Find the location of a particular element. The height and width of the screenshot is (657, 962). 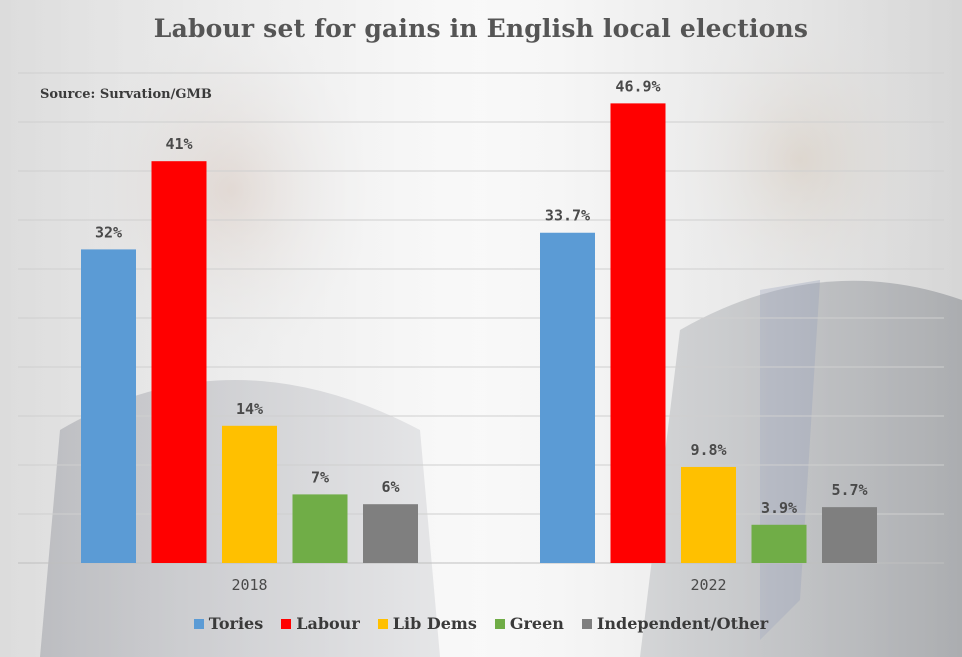

legend-label: Independent/Other is located at coordinates (682, 623).